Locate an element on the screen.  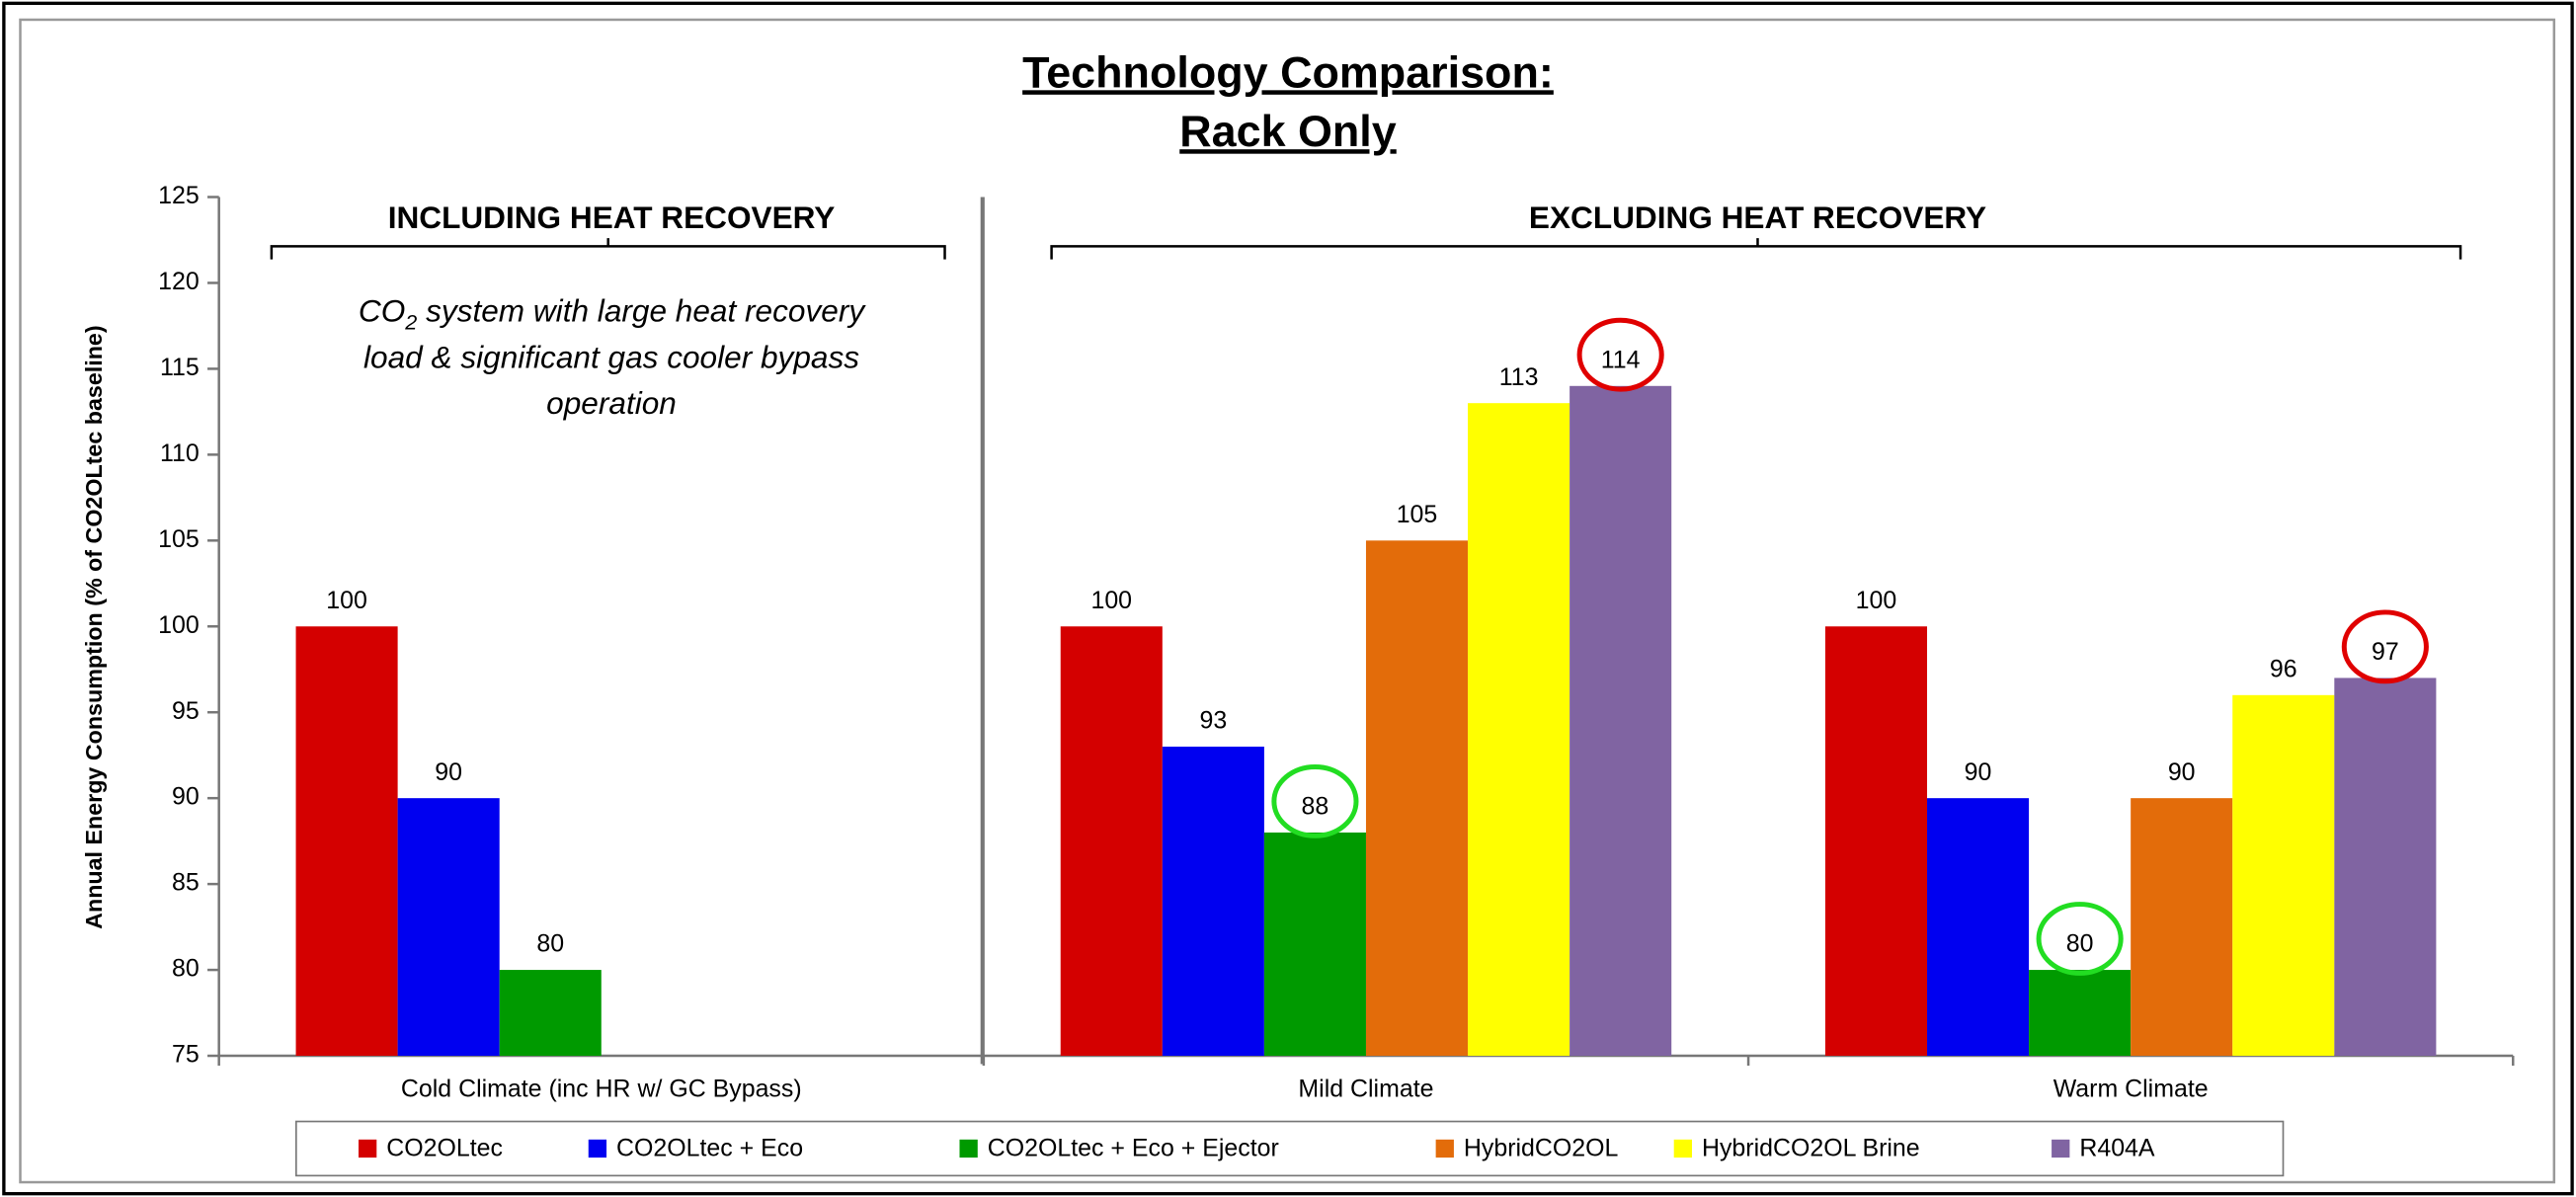
x-tick-label: Warm Climate is located at coordinates (2131, 1089).